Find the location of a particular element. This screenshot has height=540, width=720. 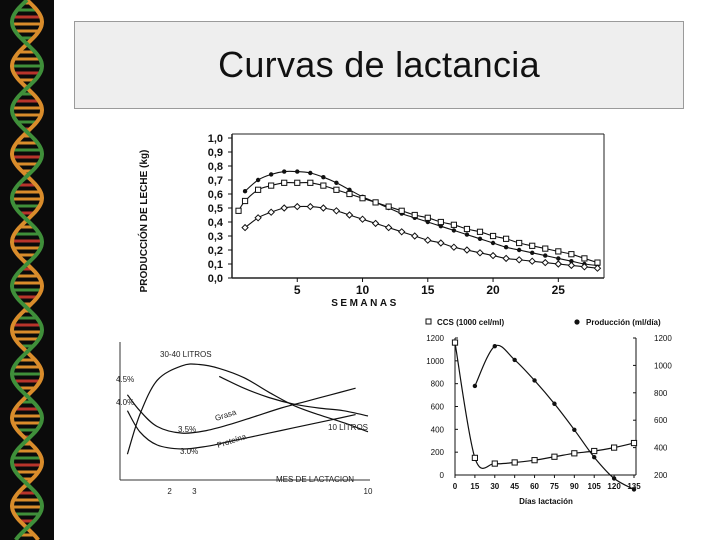

chart1-xtick-label: 10 is located at coordinates (363, 290).